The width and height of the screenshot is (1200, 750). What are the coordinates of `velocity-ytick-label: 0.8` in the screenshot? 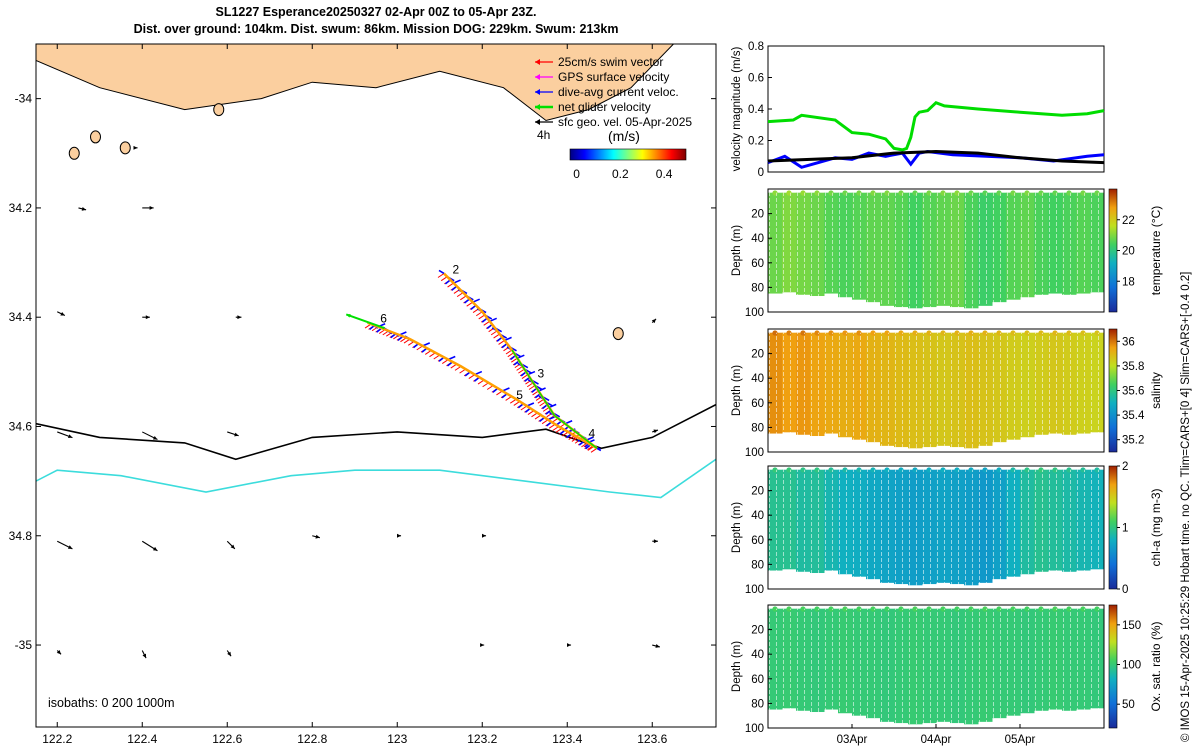 It's located at (756, 47).